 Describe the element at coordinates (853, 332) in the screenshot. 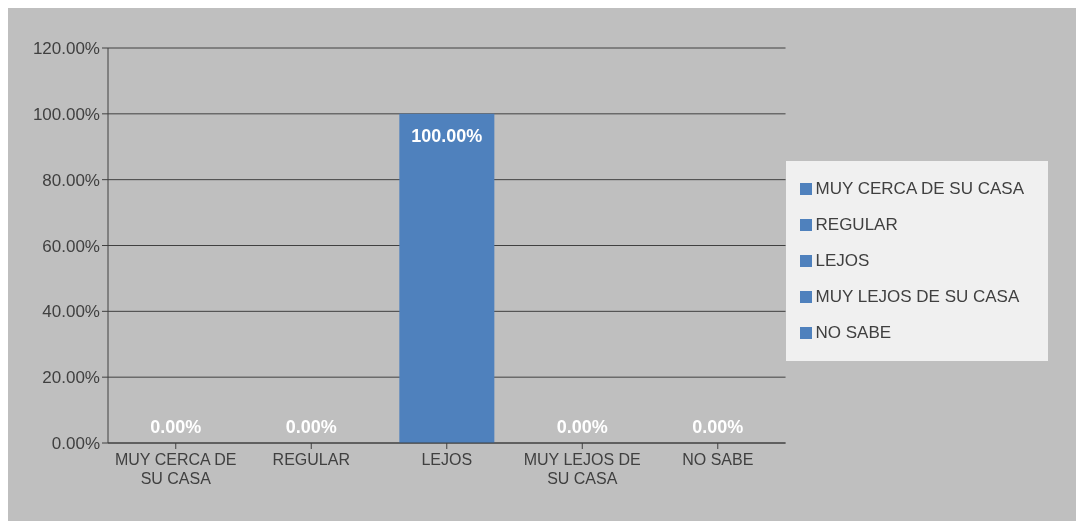

I see `legend-label: NO SABE` at that location.